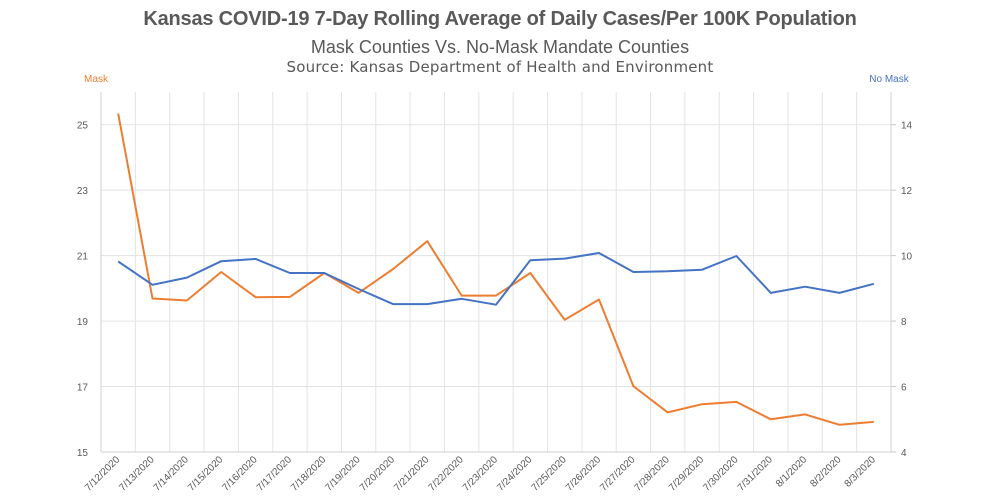 The height and width of the screenshot is (500, 1000). Describe the element at coordinates (515, 474) in the screenshot. I see `x-tick-label: 7/24/2020` at that location.